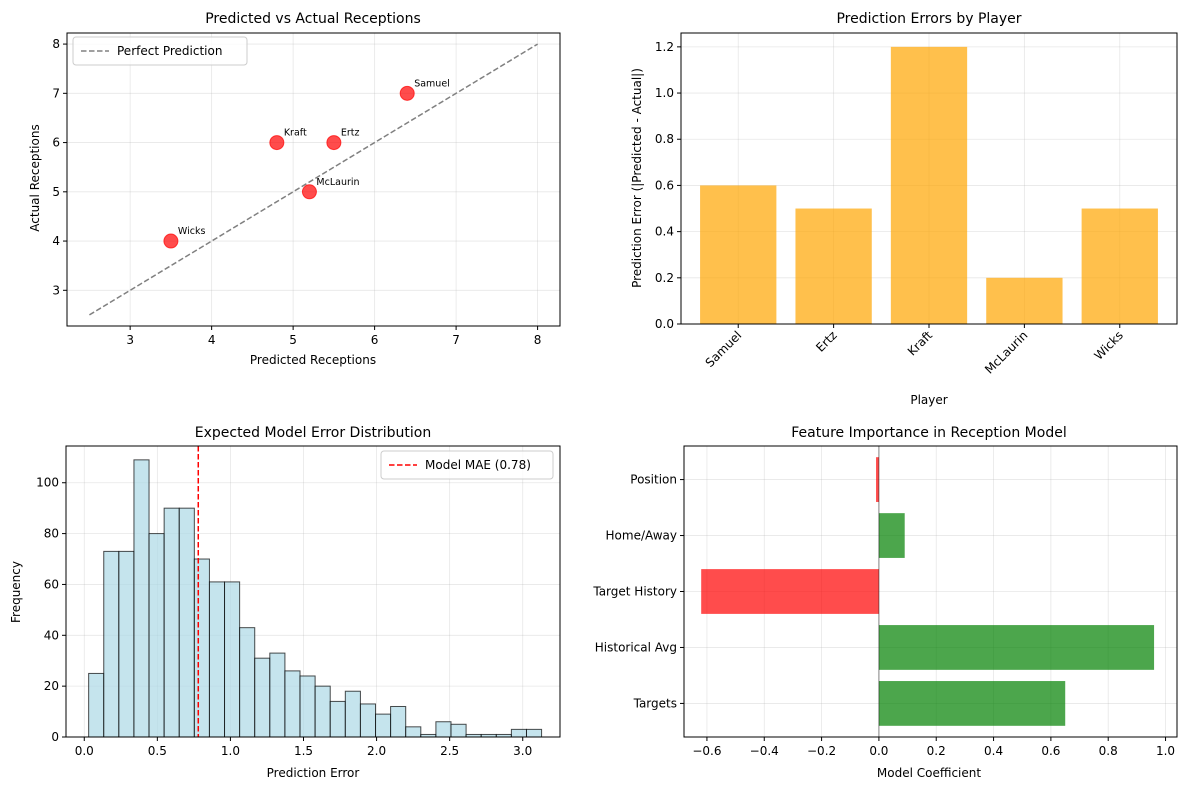 This screenshot has width=1188, height=790. What do you see at coordinates (56, 192) in the screenshot?
I see `y-tick-label: 5` at bounding box center [56, 192].